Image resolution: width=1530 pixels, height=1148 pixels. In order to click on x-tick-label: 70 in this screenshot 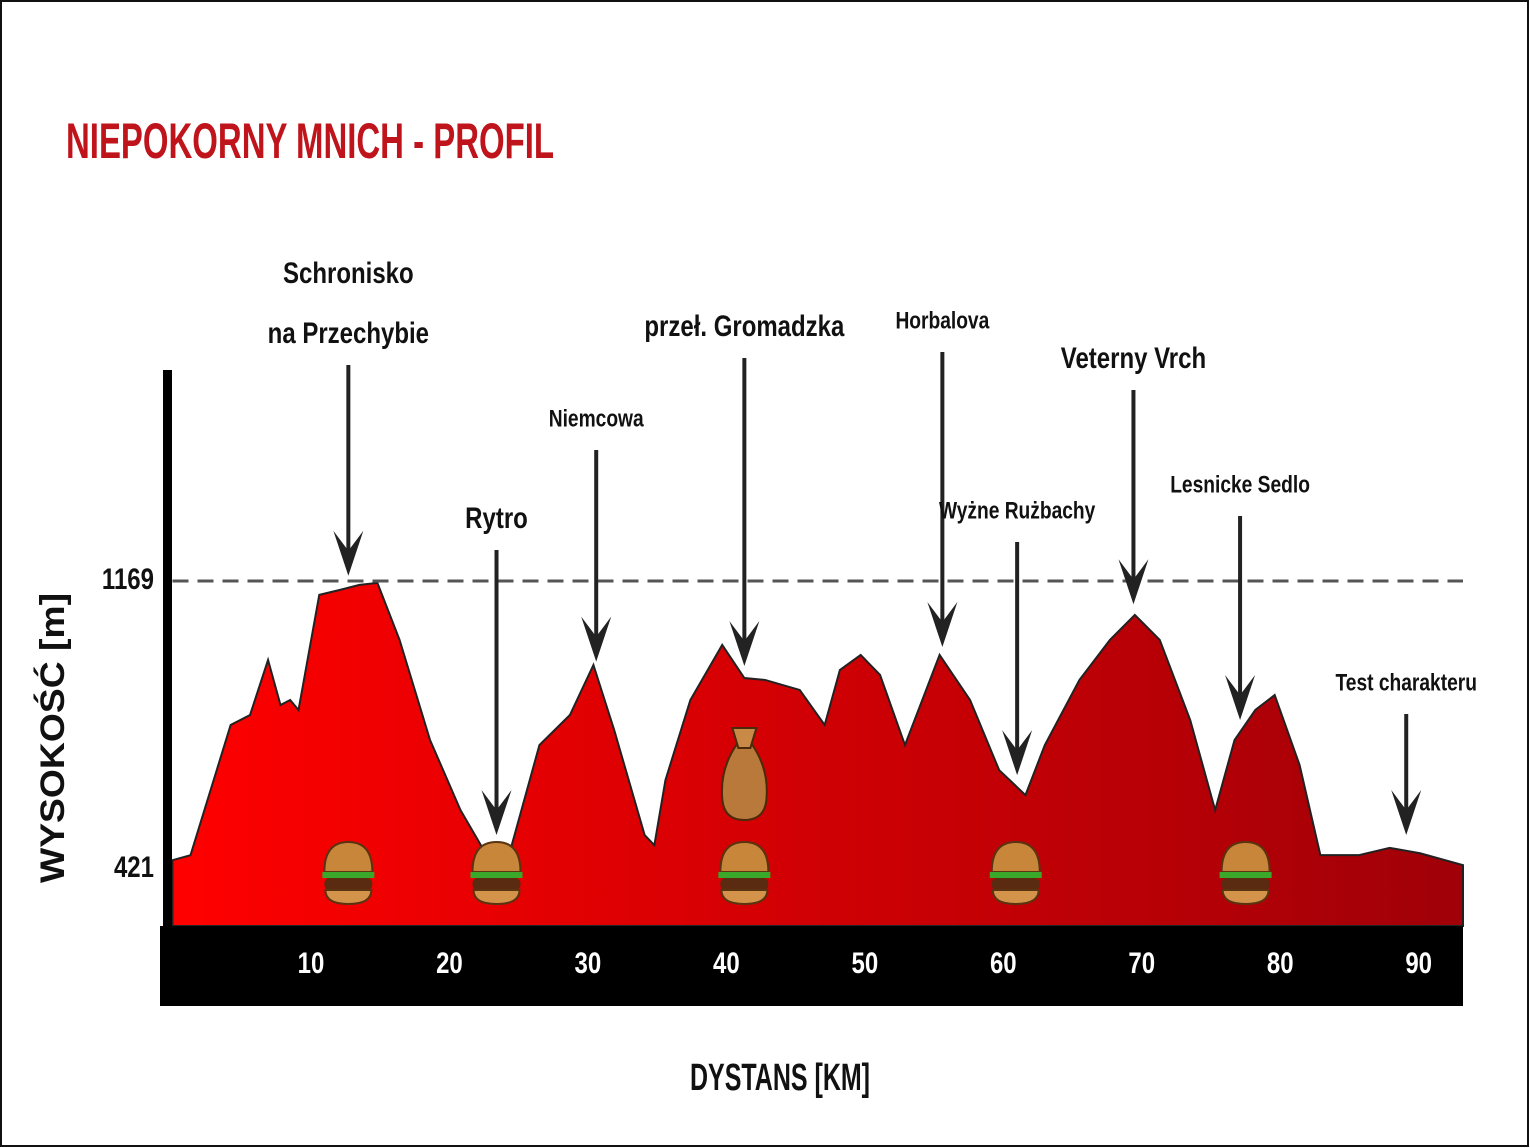, I will do `click(1141, 962)`.